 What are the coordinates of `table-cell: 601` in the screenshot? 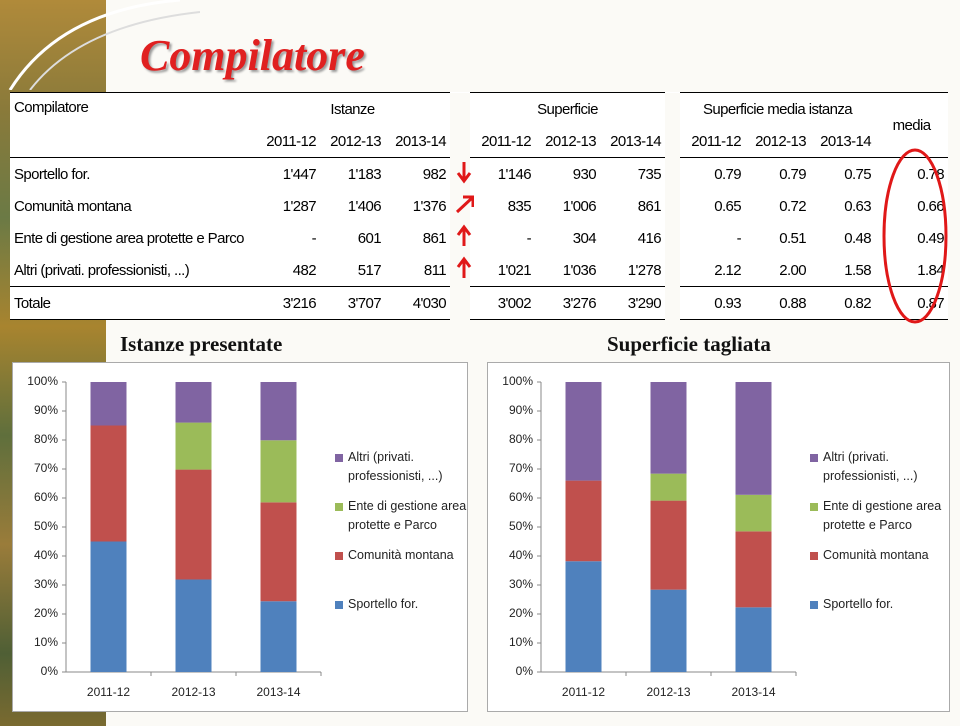 It's located at (369, 238).